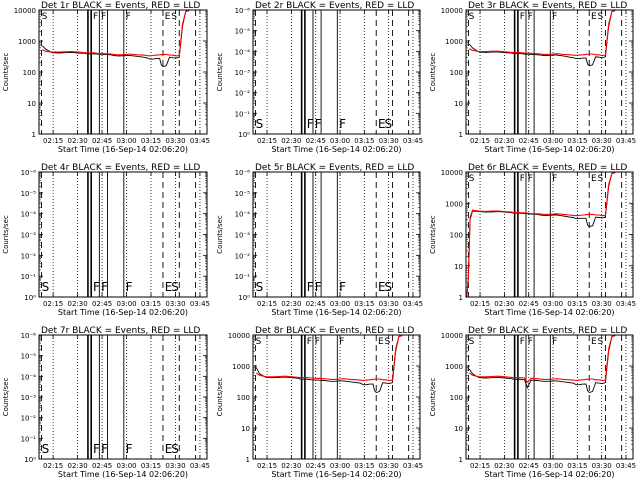 The width and height of the screenshot is (640, 480). What do you see at coordinates (334, 6) in the screenshot?
I see `panel-title: Det 2r BLACK = Events, RED = LLD` at bounding box center [334, 6].